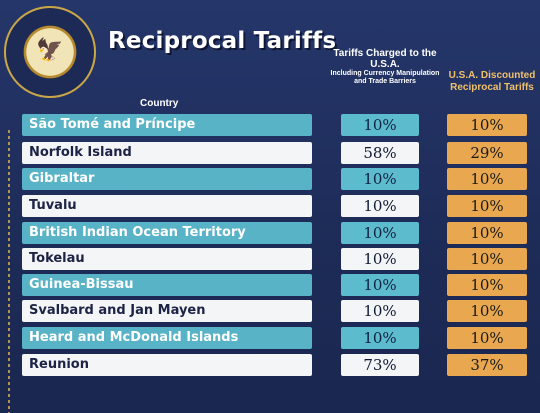  Describe the element at coordinates (487, 153) in the screenshot. I see `discounted-tariff: 29%` at that location.